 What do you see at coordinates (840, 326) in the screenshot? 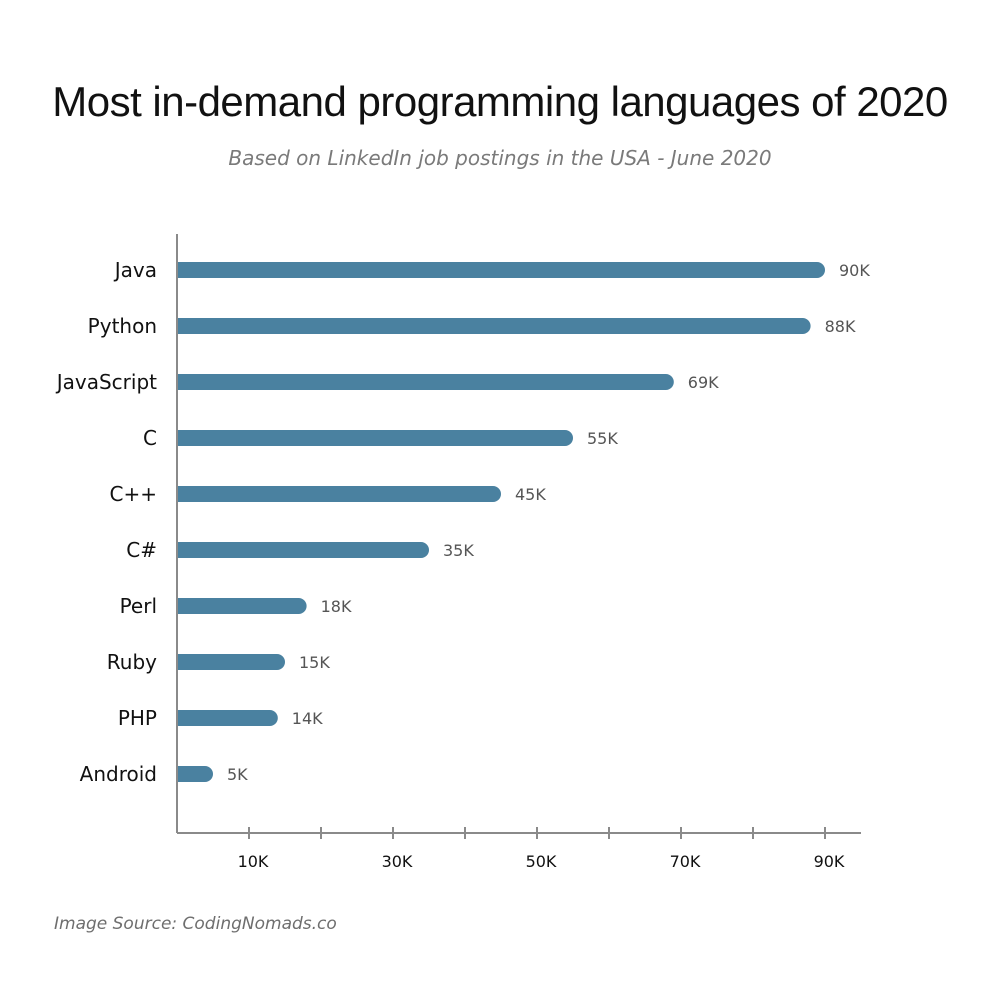
I see `value-label: 88K` at bounding box center [840, 326].